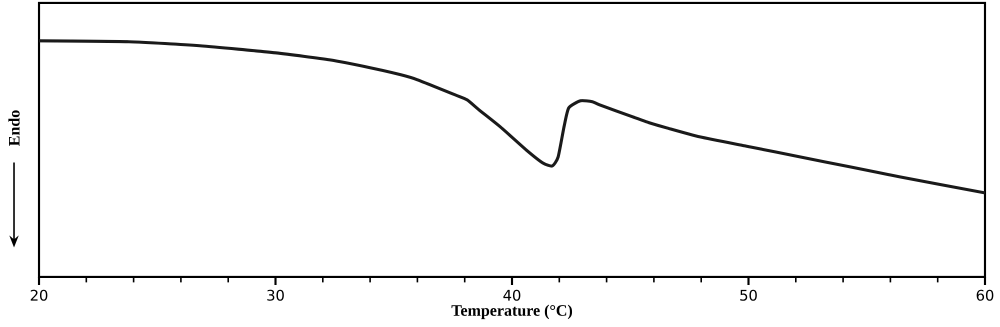 This screenshot has height=327, width=1000. I want to click on x-tick-label: 30, so click(275, 295).